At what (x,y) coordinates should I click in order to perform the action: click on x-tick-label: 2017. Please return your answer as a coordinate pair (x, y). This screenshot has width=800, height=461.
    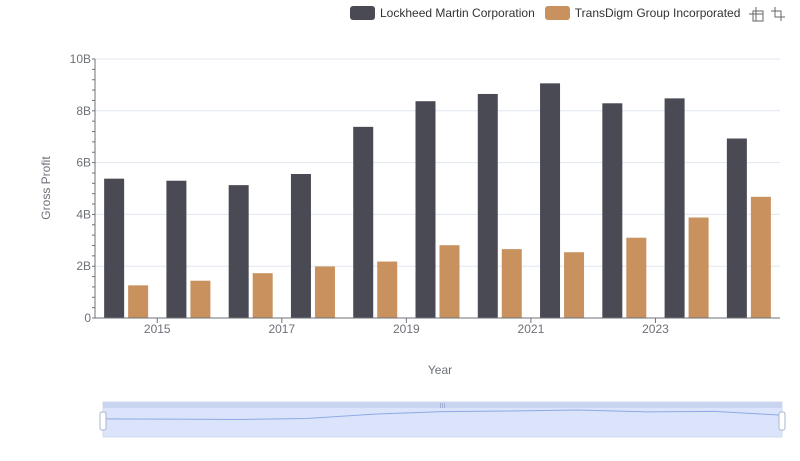
    Looking at the image, I should click on (281, 329).